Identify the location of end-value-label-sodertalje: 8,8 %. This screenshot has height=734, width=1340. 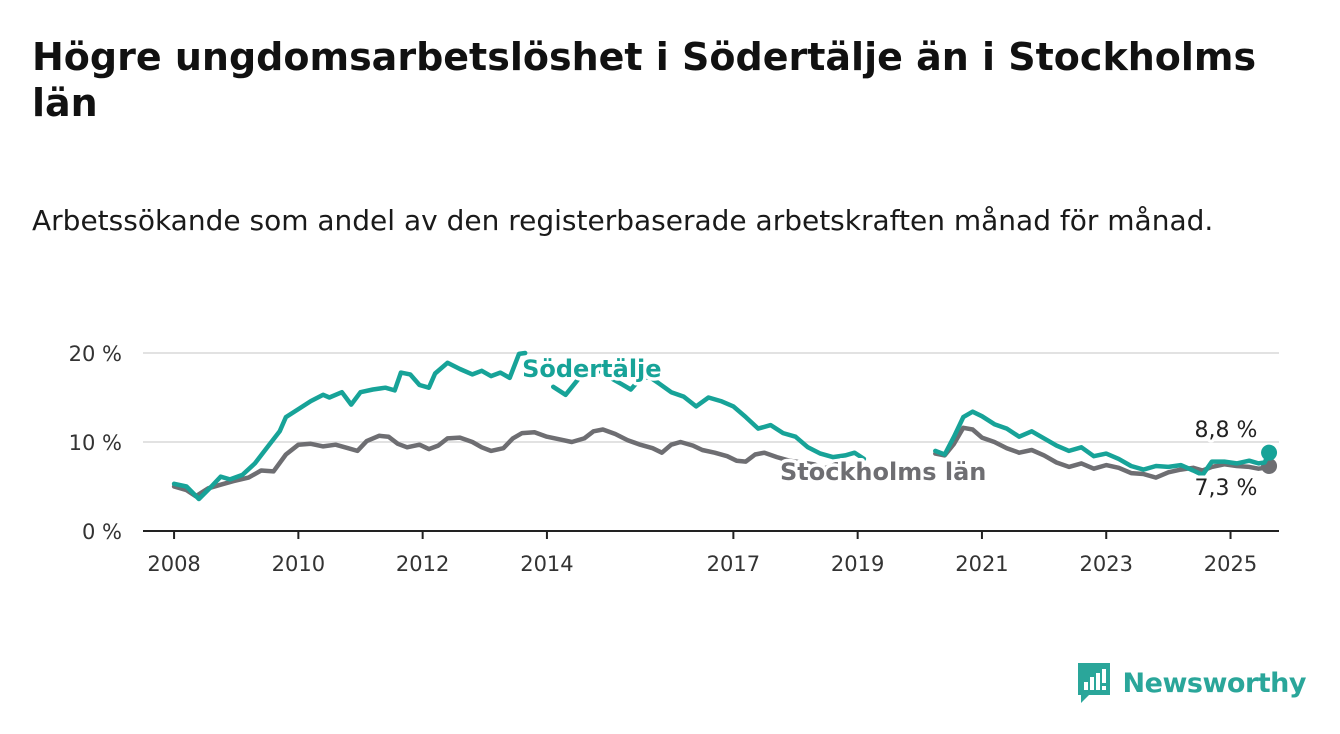
(1226, 430).